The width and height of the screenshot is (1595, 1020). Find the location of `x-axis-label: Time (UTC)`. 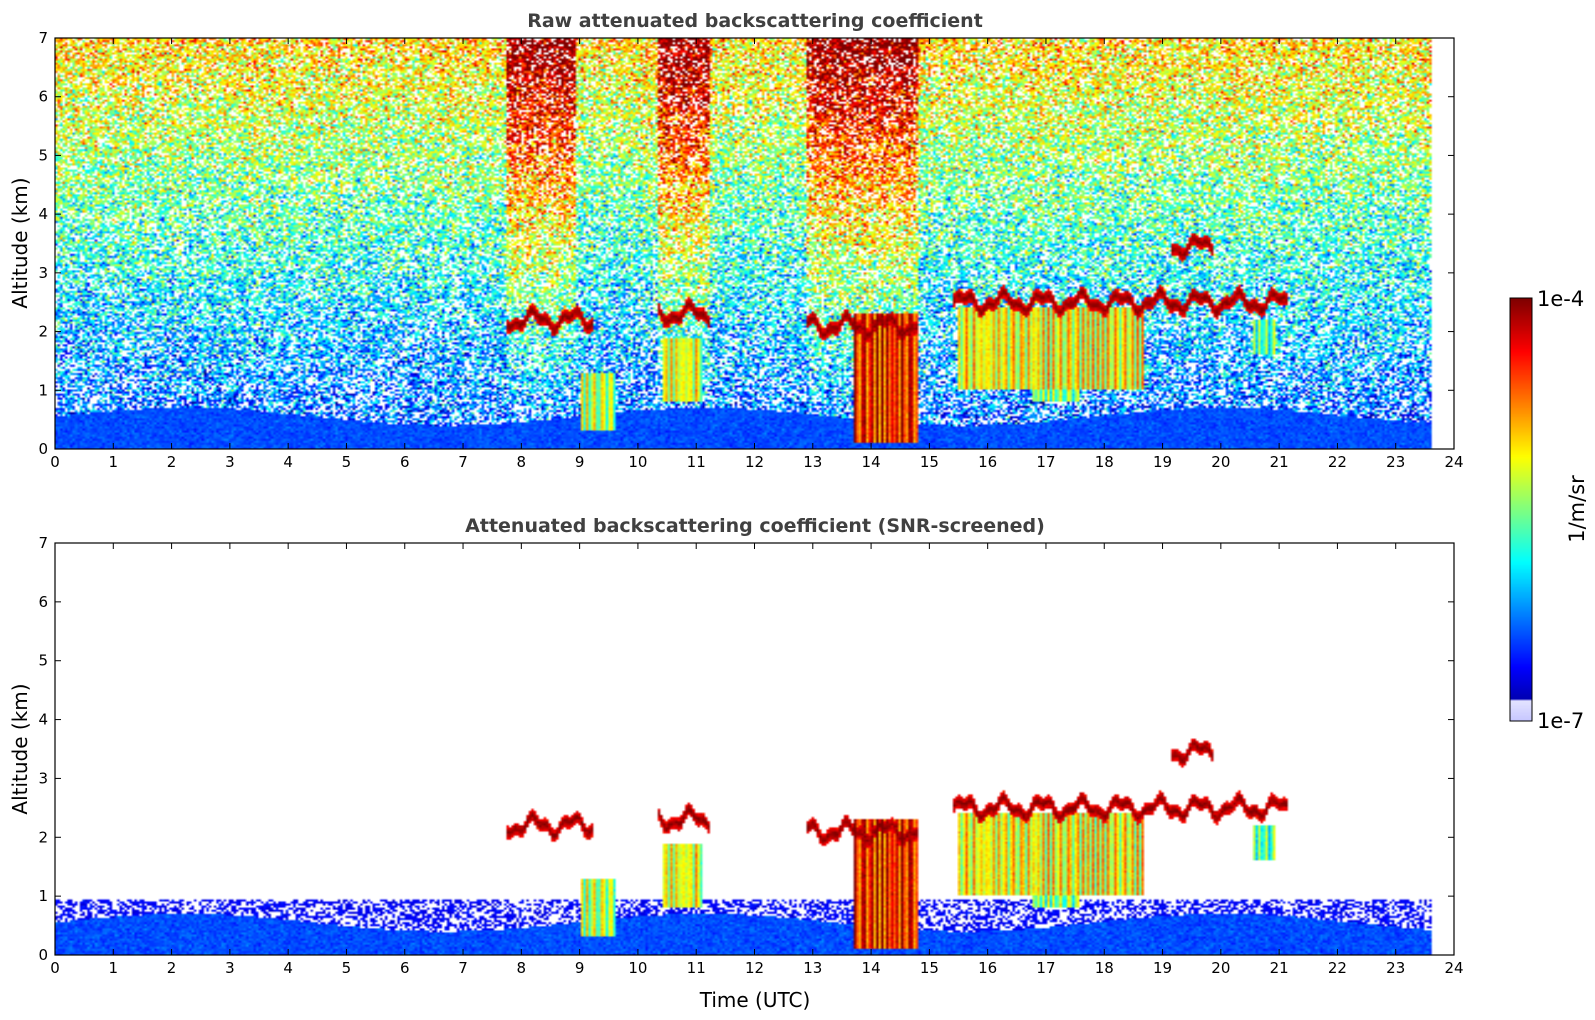

x-axis-label: Time (UTC) is located at coordinates (755, 1000).